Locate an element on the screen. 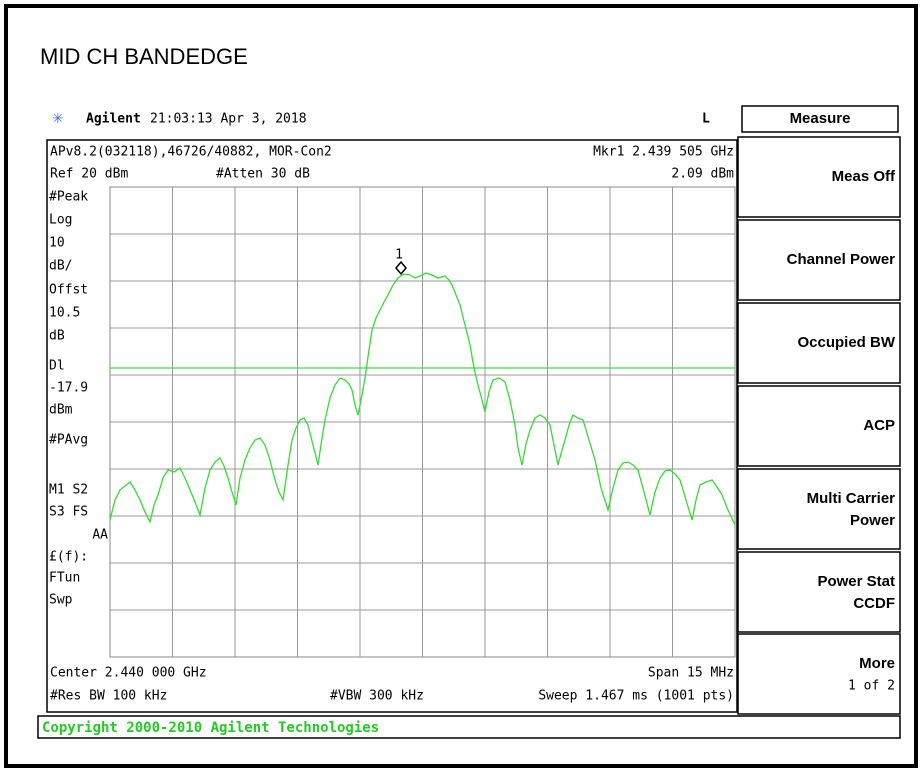  datetime: 21:03:13 Apr 3, 2018 is located at coordinates (228, 119).